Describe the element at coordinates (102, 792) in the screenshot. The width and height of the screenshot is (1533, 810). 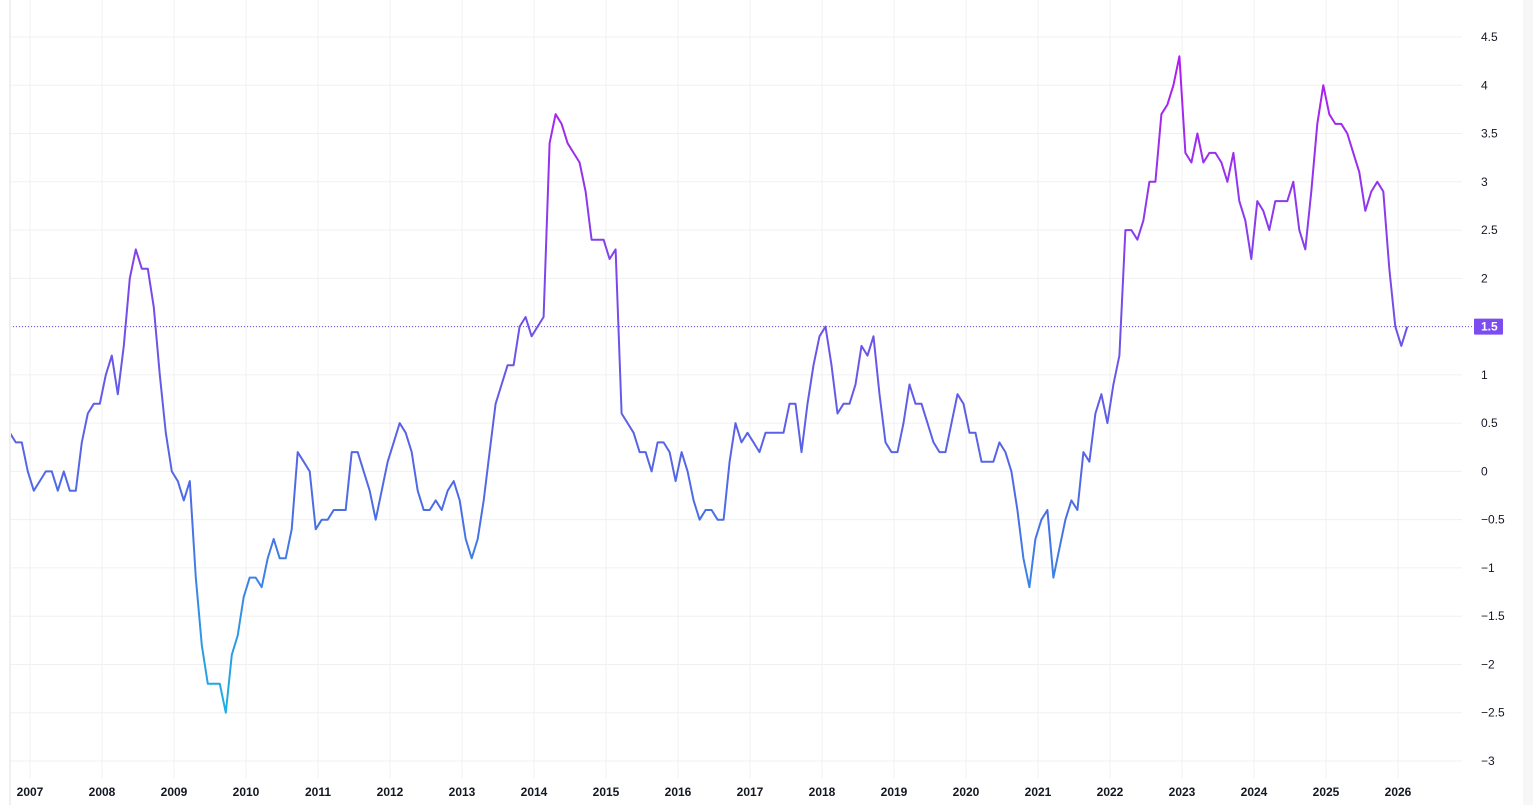
I see `x-tick-label: 2008` at that location.